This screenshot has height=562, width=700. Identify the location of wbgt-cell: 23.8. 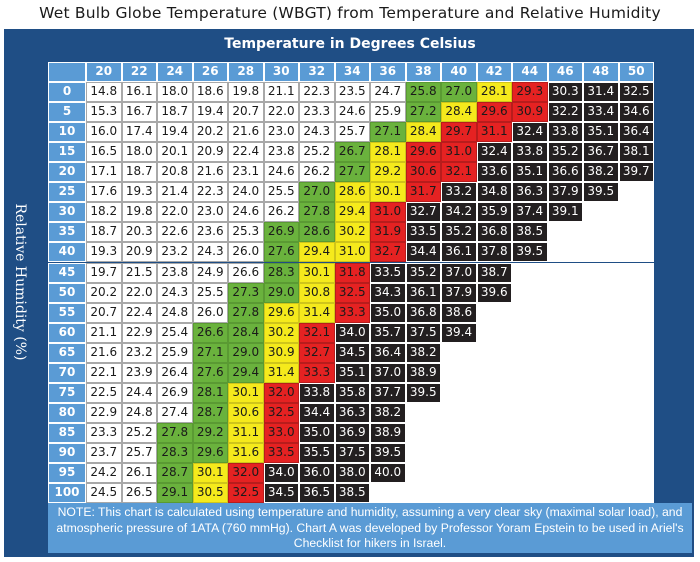
(175, 272).